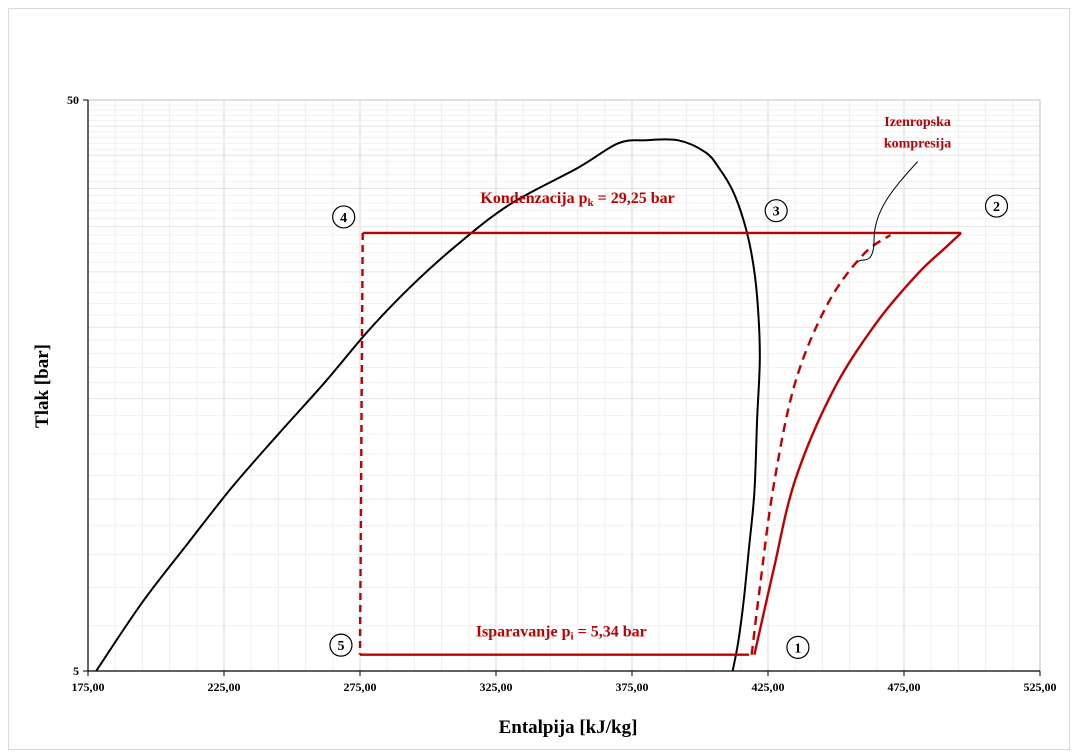  Describe the element at coordinates (591, 203) in the screenshot. I see `annotation-subscript: k` at that location.